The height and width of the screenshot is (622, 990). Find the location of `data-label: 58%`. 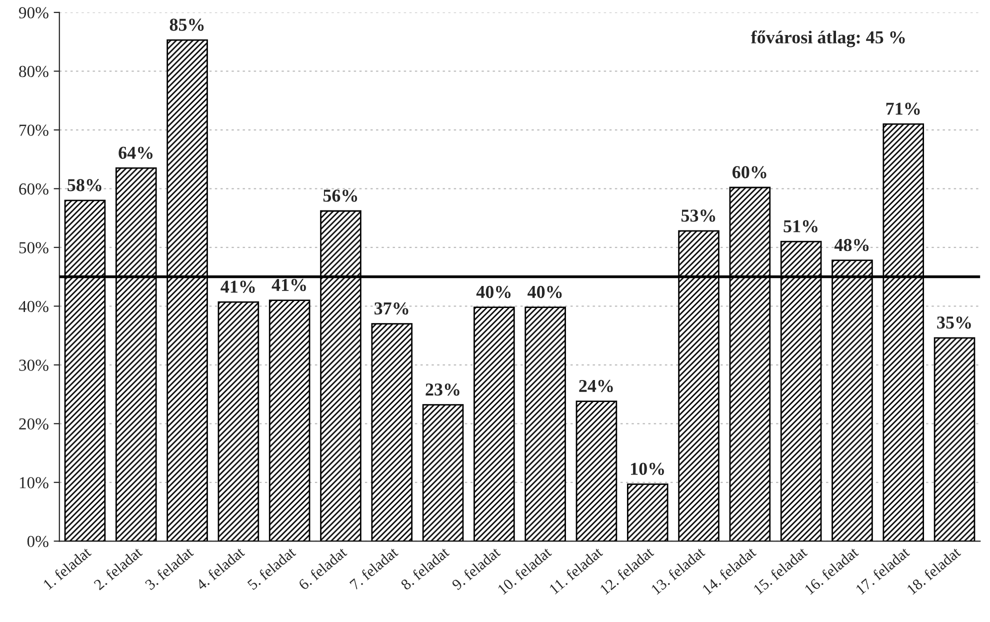

data-label: 58% is located at coordinates (85, 185).